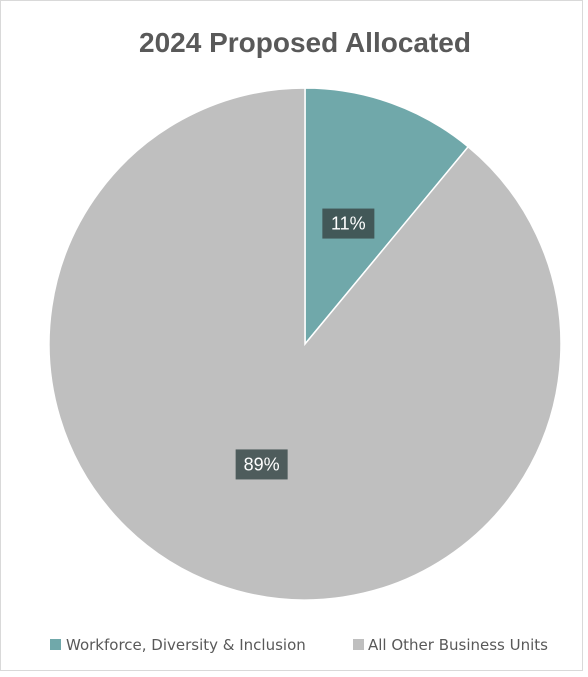 Image resolution: width=588 pixels, height=677 pixels. Describe the element at coordinates (458, 645) in the screenshot. I see `legend-label-other-units: All Other Business Units` at that location.